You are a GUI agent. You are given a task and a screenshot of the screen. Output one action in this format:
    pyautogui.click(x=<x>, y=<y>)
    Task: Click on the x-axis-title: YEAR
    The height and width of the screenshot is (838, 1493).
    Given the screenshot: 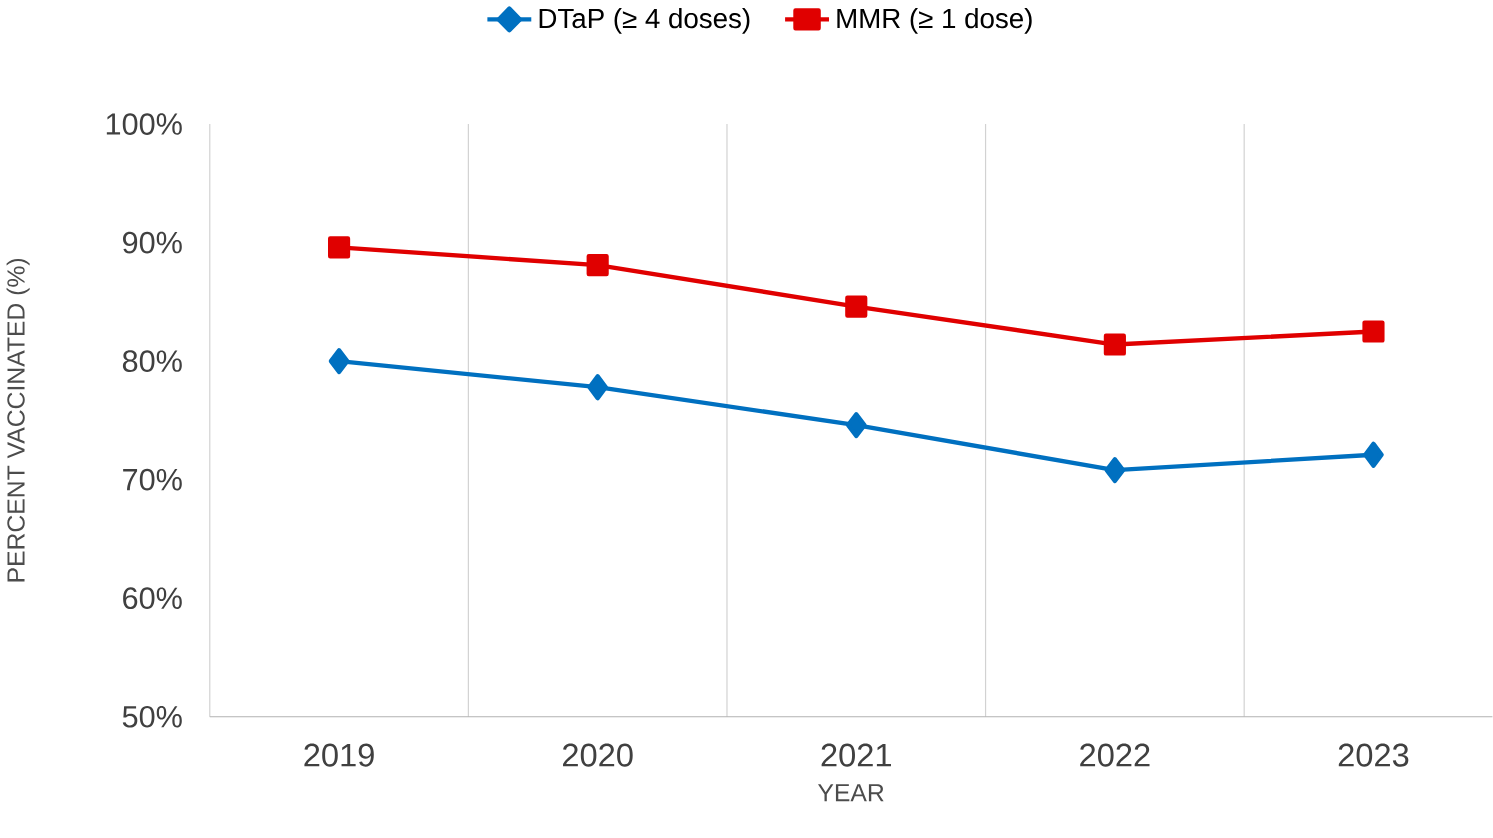 What is the action you would take?
    pyautogui.click(x=850, y=793)
    